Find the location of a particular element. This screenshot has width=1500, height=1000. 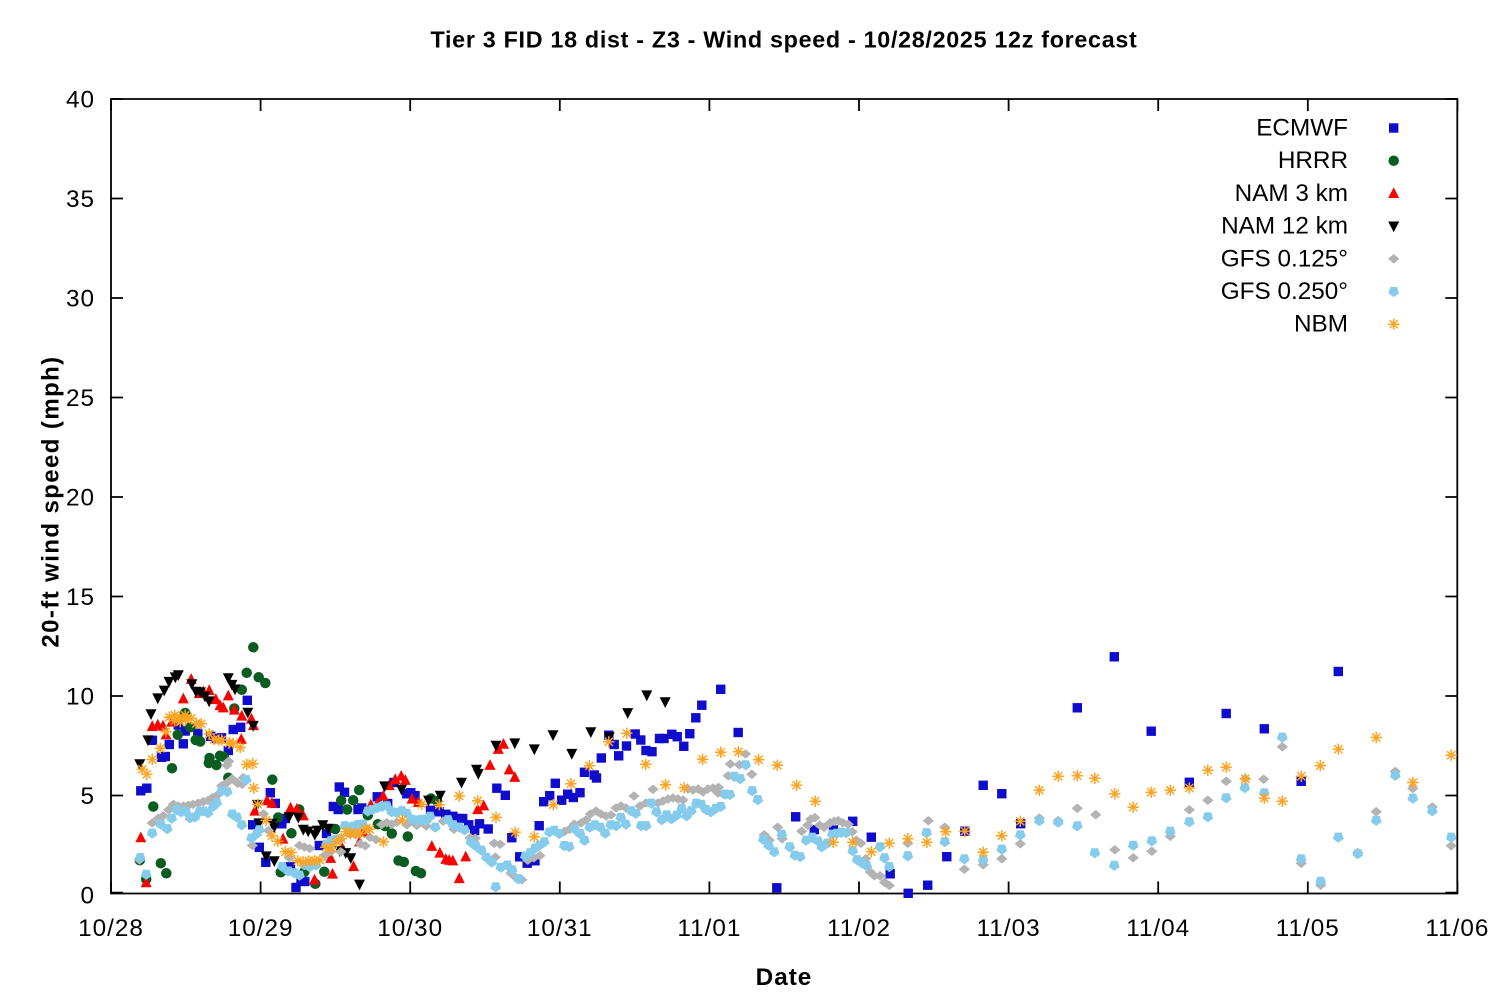

svg-text: 11/01 is located at coordinates (709, 928).